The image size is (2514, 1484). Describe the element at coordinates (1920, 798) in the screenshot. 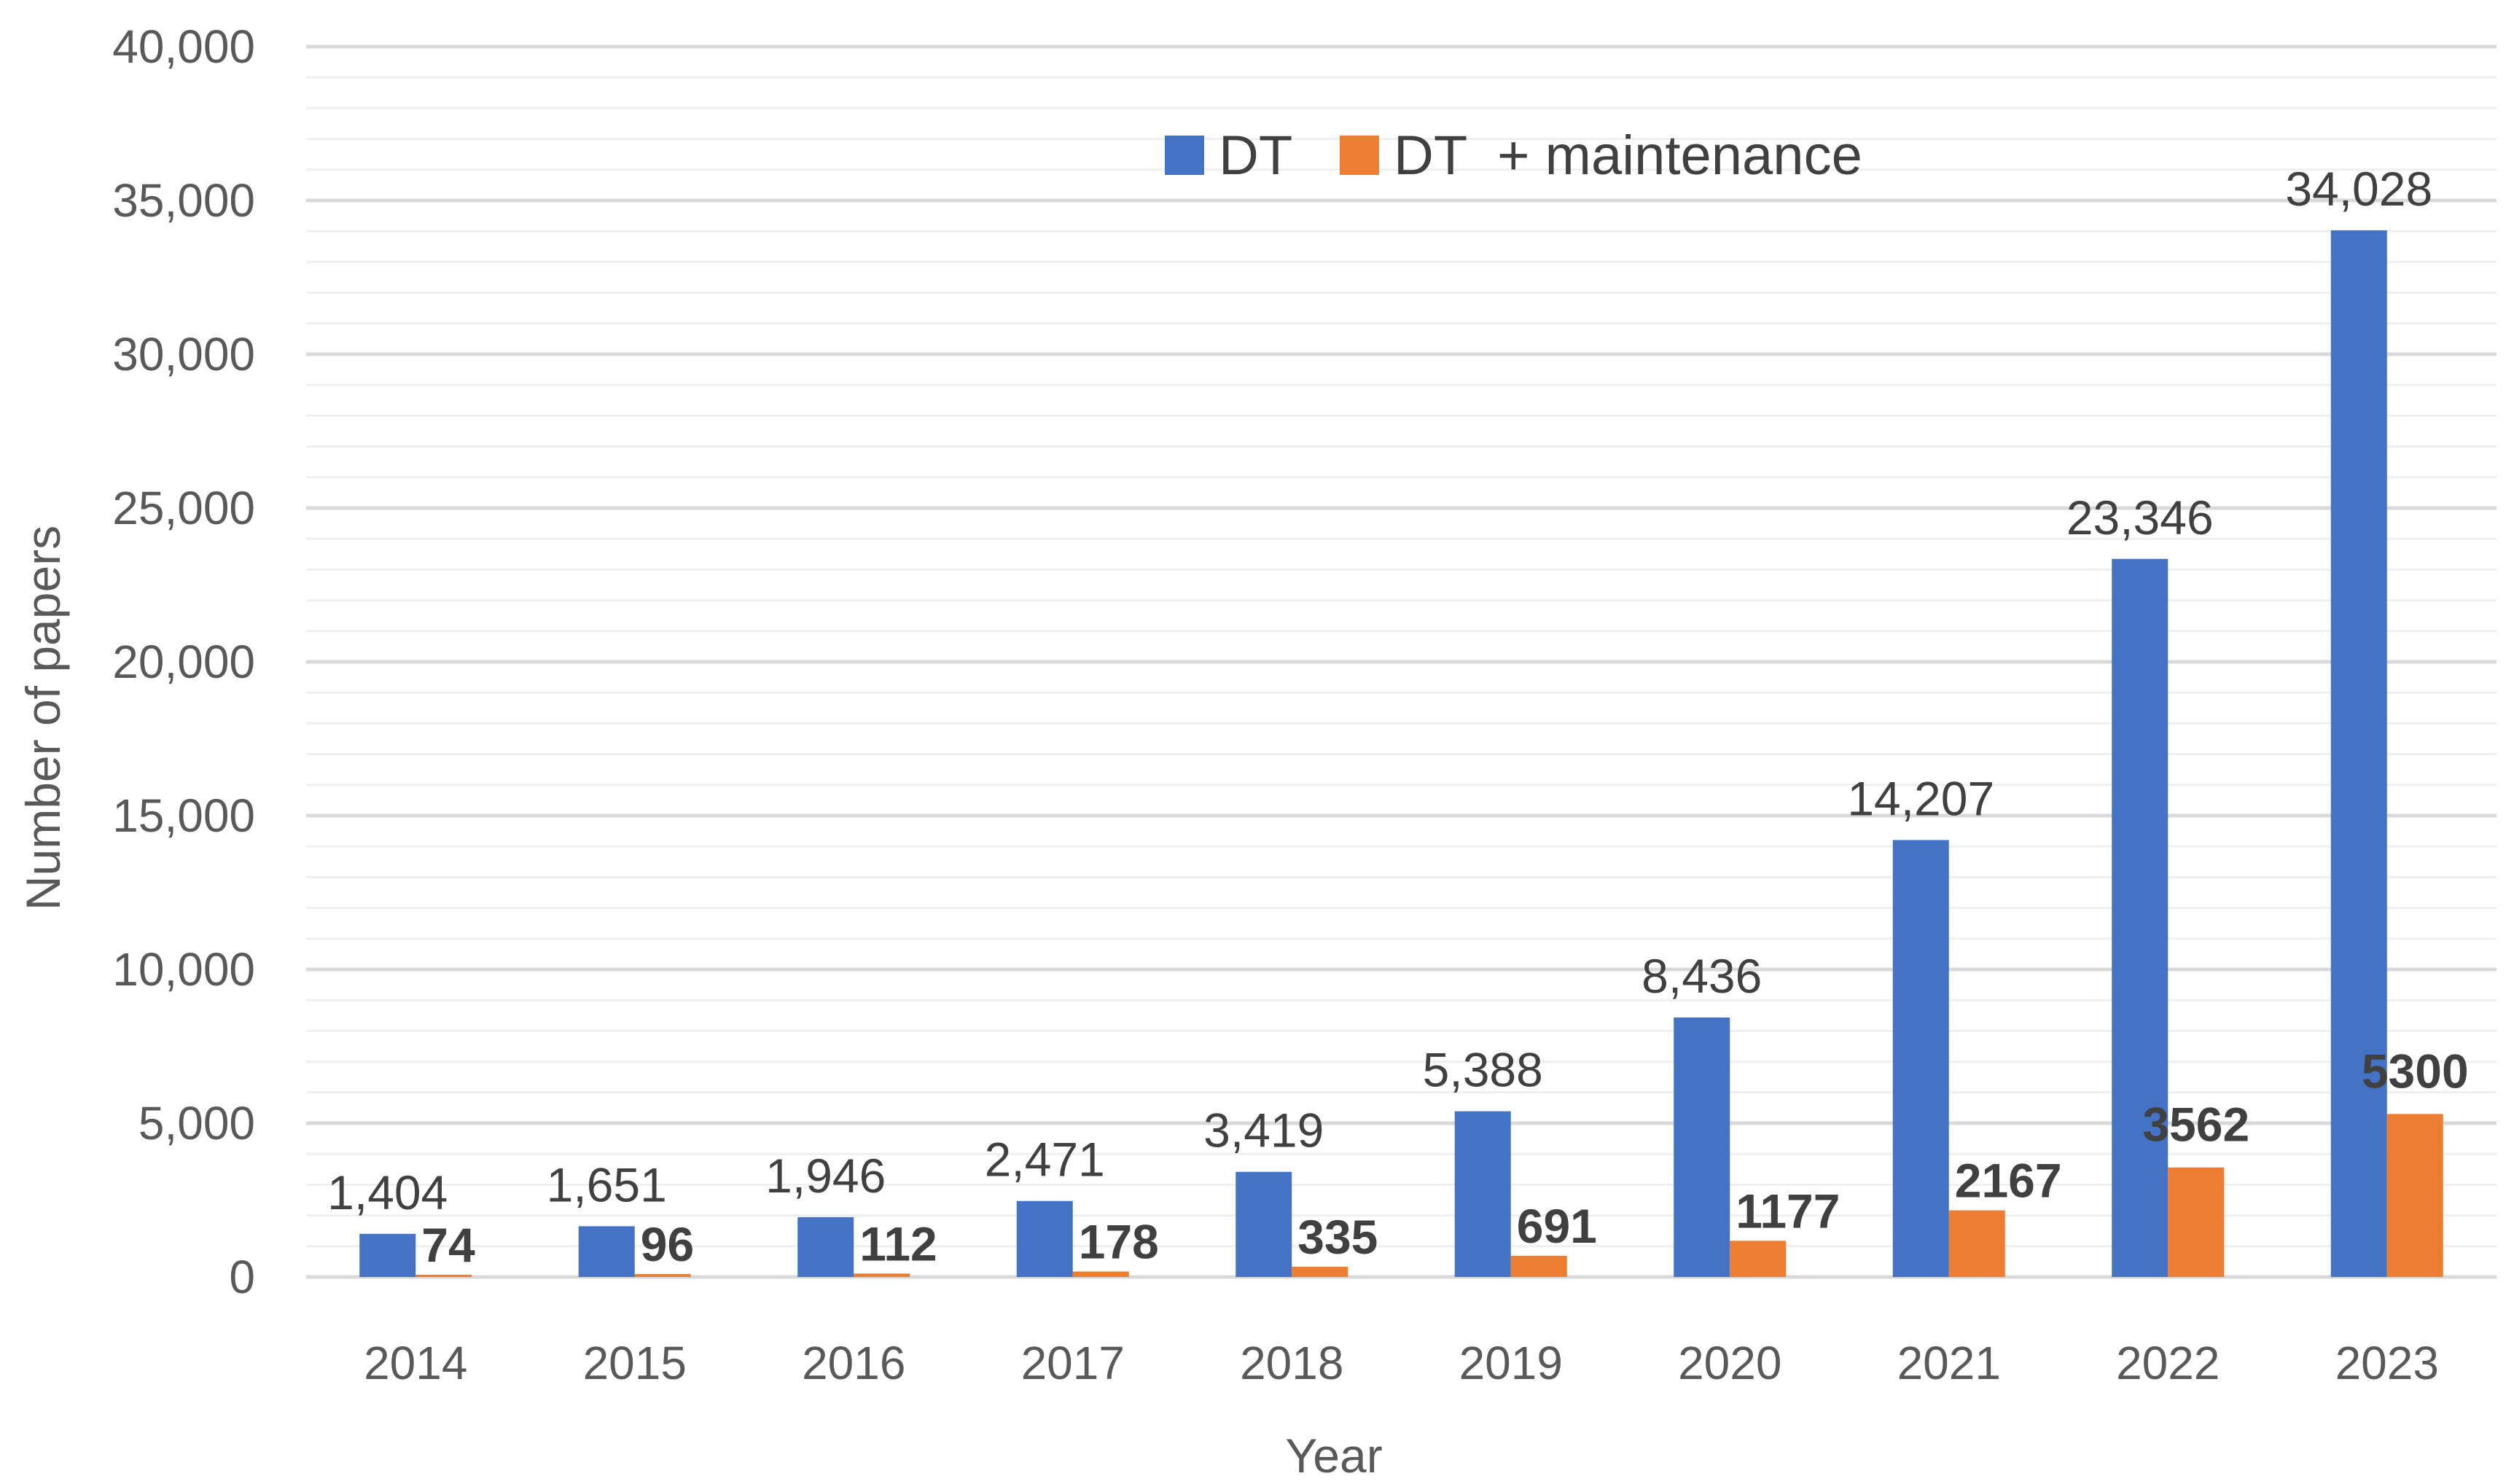

I see `data-label-dt: 14,207` at that location.